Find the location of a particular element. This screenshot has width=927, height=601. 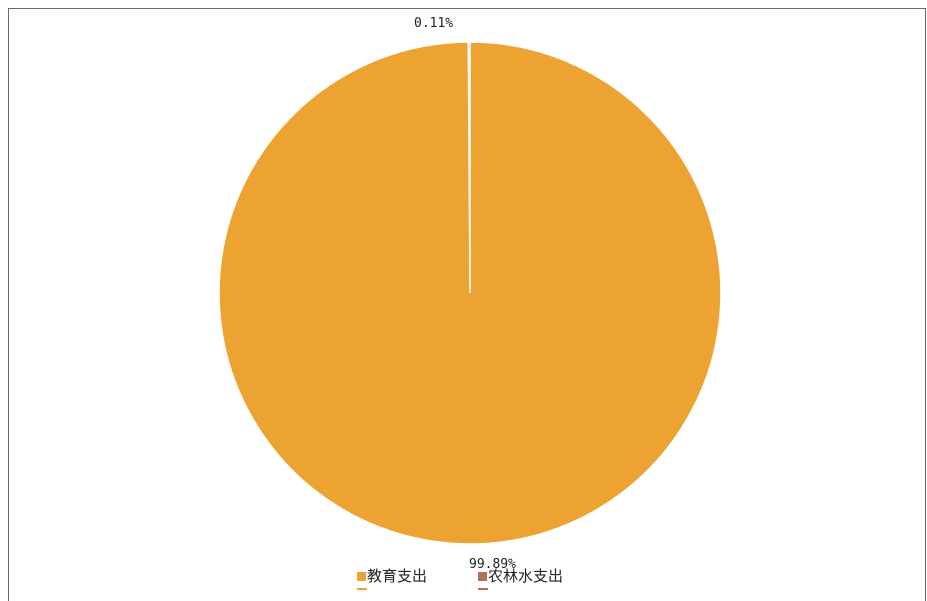

slice-label-1: 0.11% is located at coordinates (433, 23).